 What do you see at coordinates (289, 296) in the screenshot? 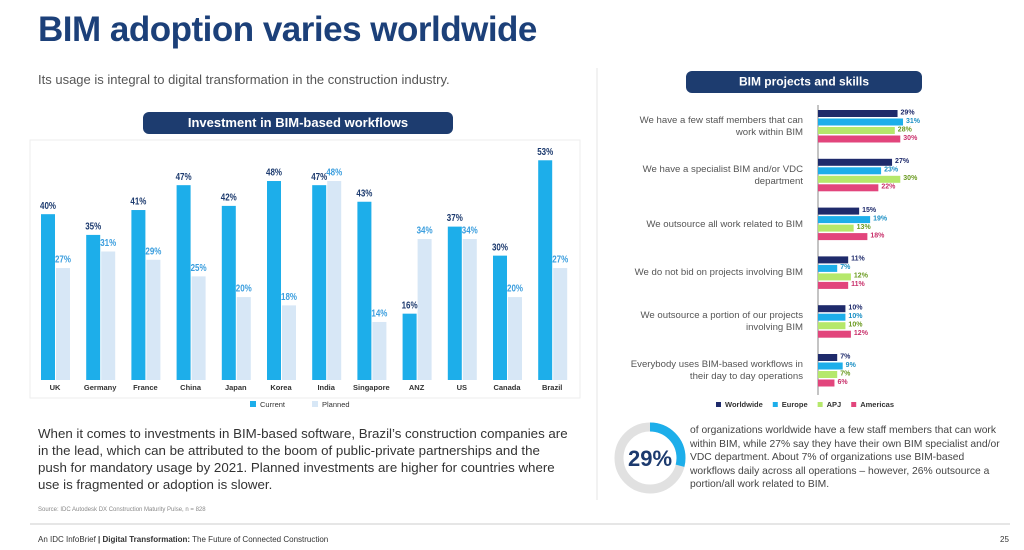
I see `value-label: 18%` at bounding box center [289, 296].